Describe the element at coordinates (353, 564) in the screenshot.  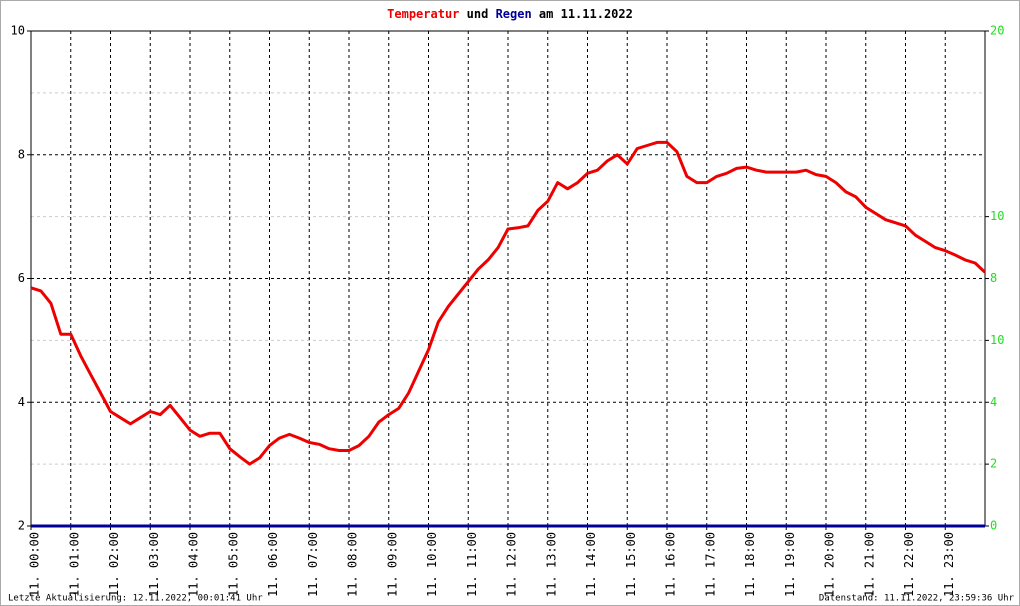
I see `x-tick-label: 11. 08:00` at that location.